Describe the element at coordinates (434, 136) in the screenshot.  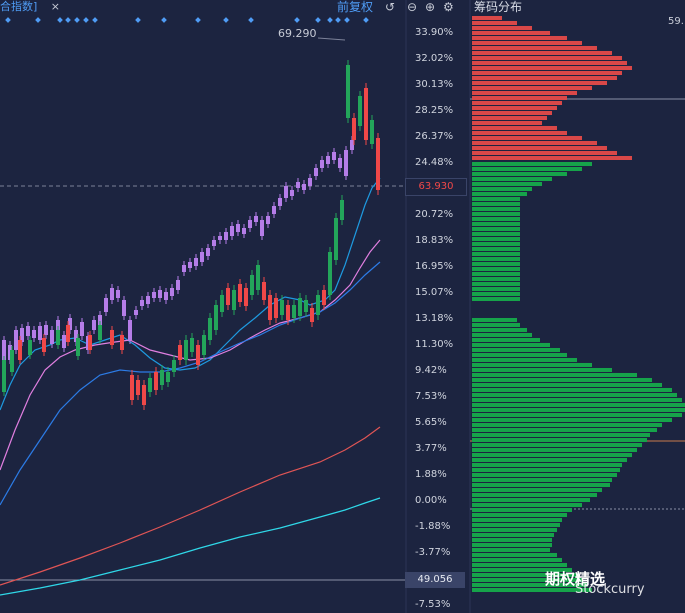
I see `price-axis-label: 26.37%` at that location.